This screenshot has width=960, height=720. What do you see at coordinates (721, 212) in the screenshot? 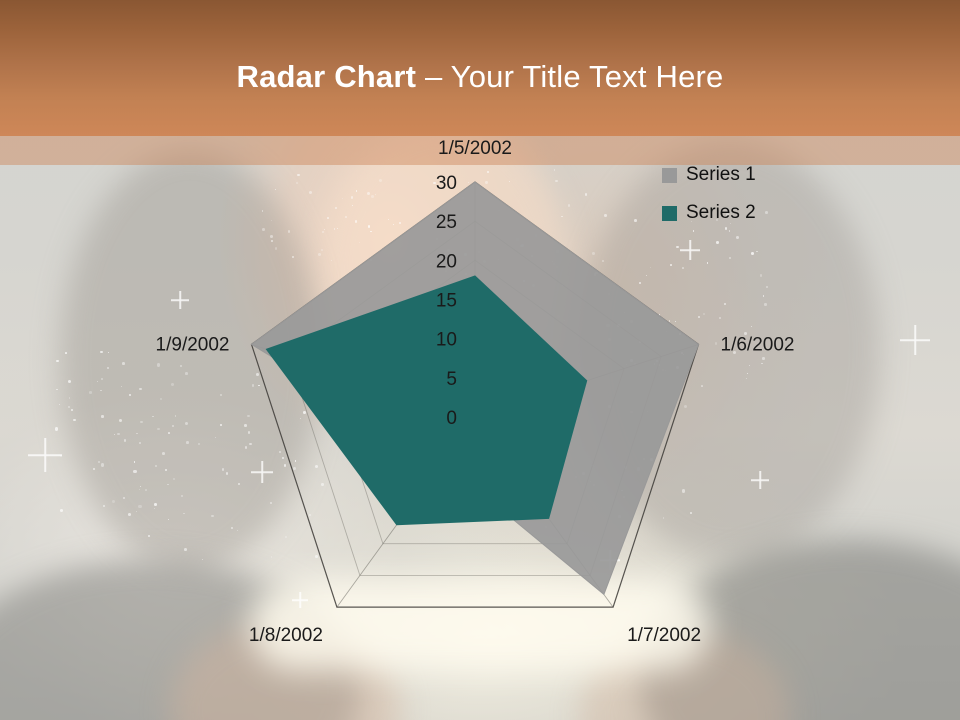
I see `legend-label-series-2: Series 2` at bounding box center [721, 212].